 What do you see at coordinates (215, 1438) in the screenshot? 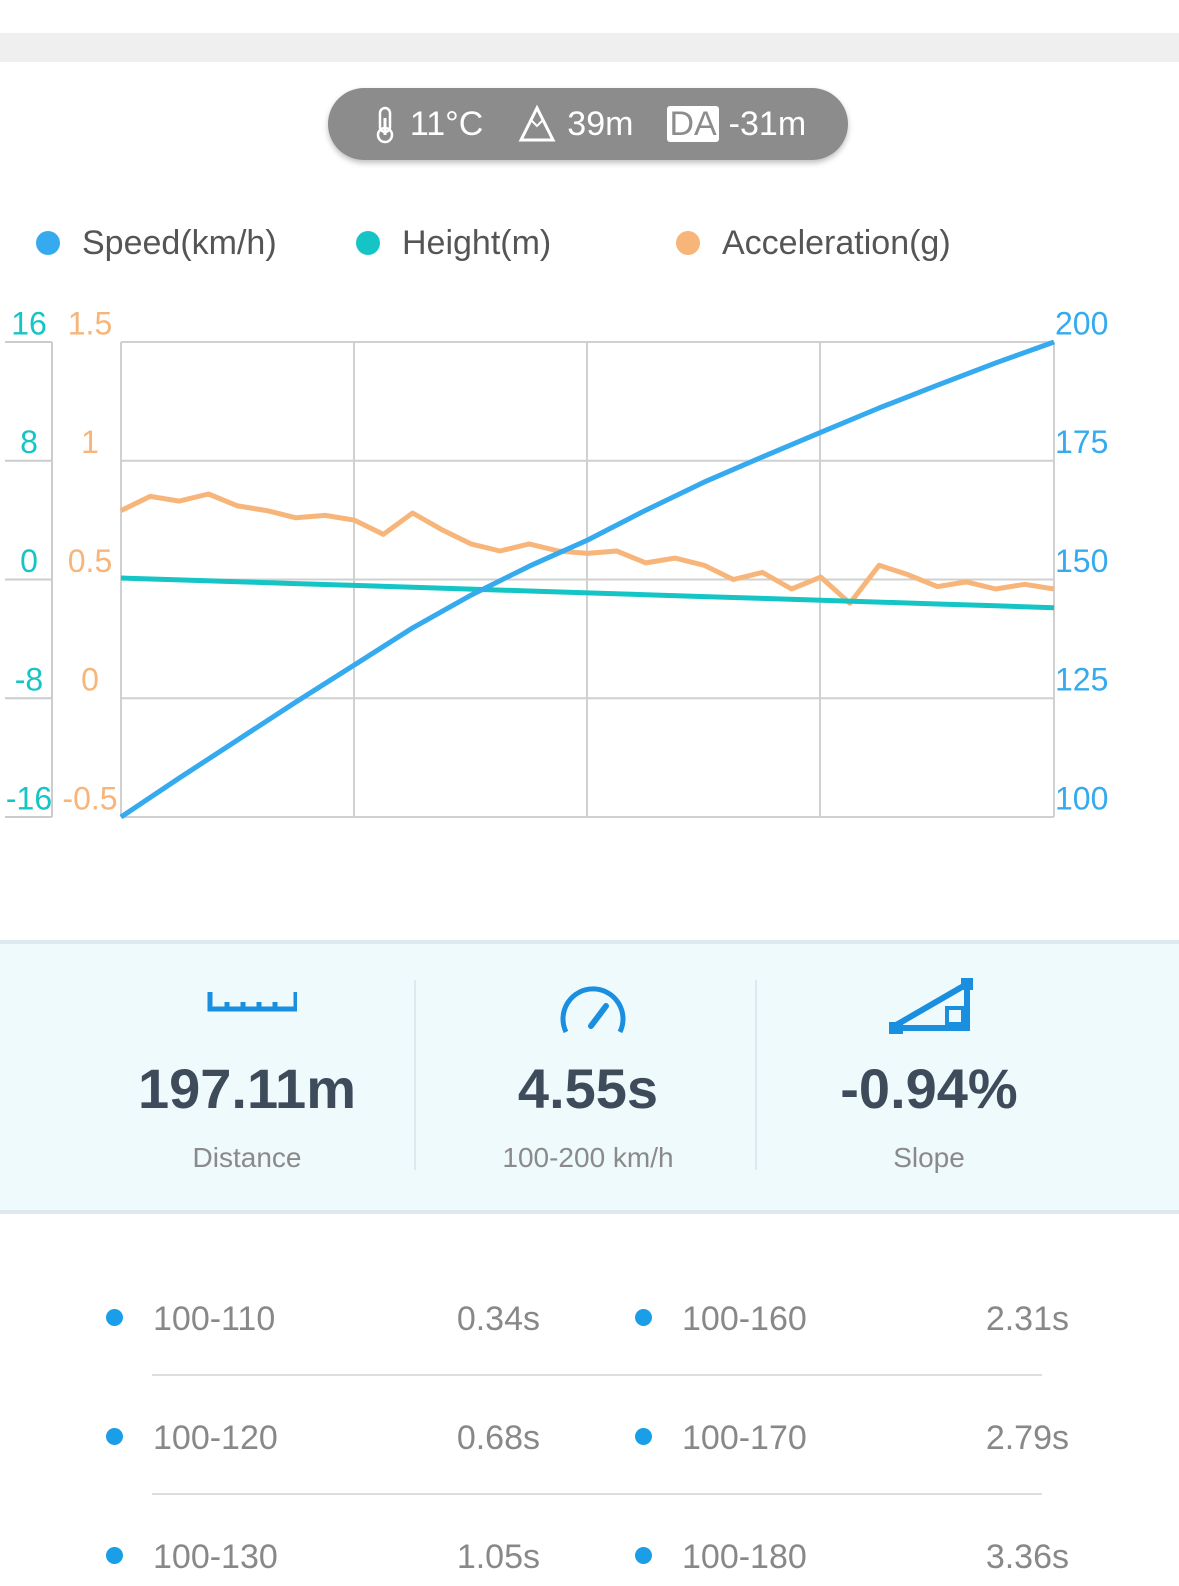
I see `split-range: 100-120` at bounding box center [215, 1438].